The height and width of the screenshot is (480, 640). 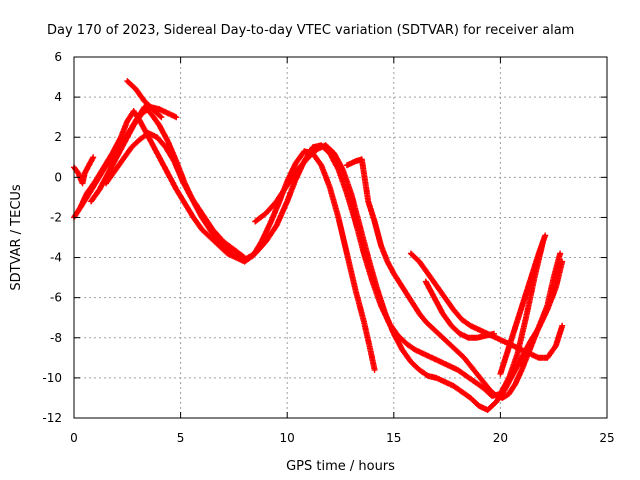 I want to click on x-tick-label: 0, so click(x=74, y=438).